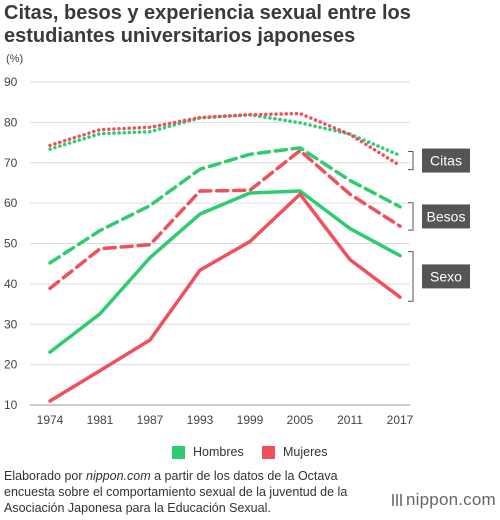 Image resolution: width=500 pixels, height=520 pixels. Describe the element at coordinates (225, 139) in the screenshot. I see `series-line-citas-mujeres` at that location.